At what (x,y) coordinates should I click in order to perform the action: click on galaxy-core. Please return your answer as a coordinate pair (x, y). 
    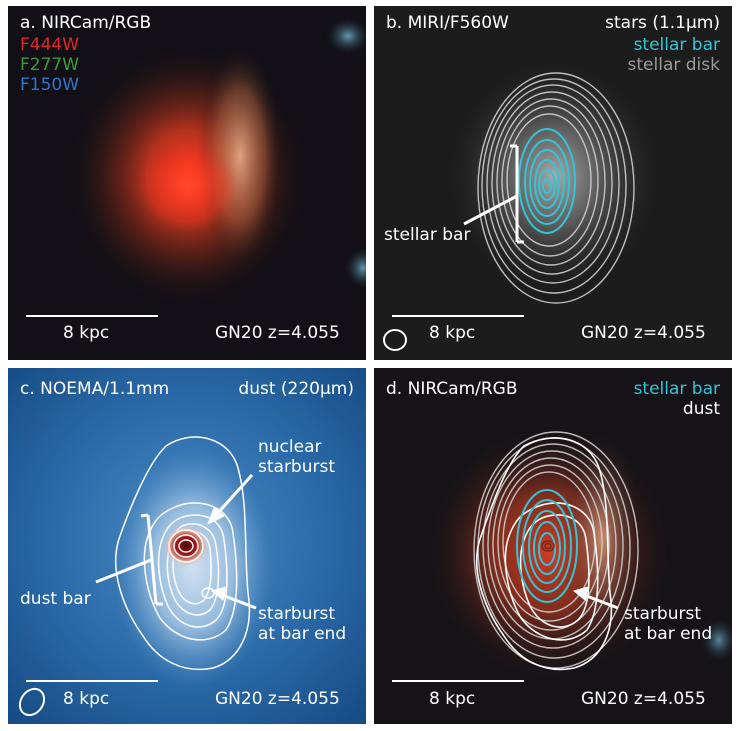
    Looking at the image, I should click on (188, 186).